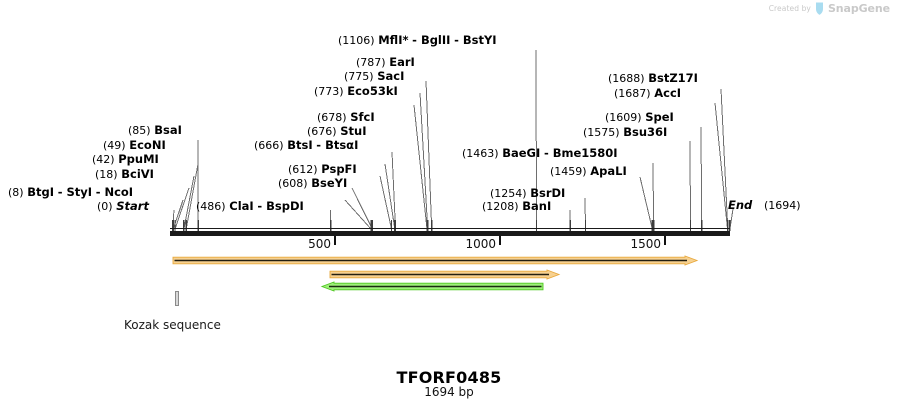  What do you see at coordinates (303, 169) in the screenshot?
I see `enzyme-position-612: (612)` at bounding box center [303, 169].